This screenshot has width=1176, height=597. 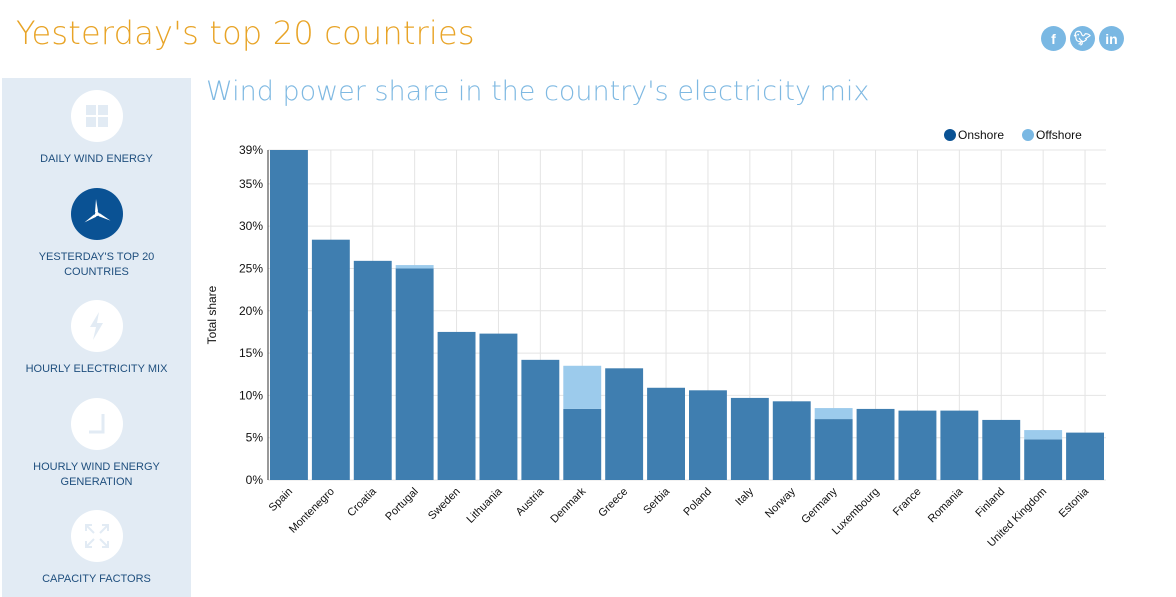 What do you see at coordinates (1074, 502) in the screenshot?
I see `x-tick-label: Estonia` at bounding box center [1074, 502].